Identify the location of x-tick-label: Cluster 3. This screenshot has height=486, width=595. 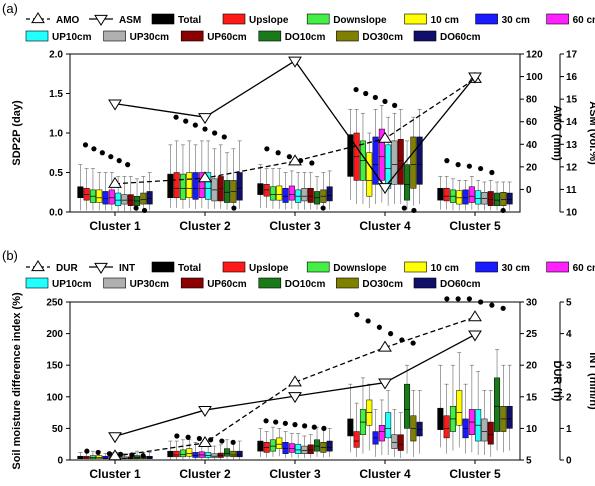
(295, 226).